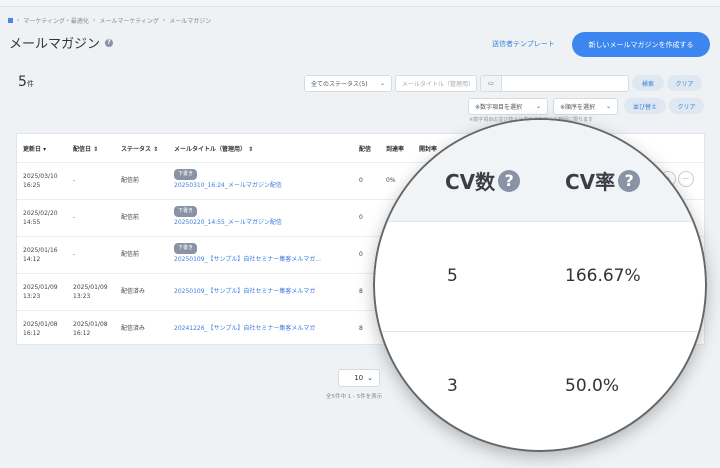  Describe the element at coordinates (228, 222) in the screenshot. I see `newsletter-title-link: 20250220_14:55_メールマガジン配信` at that location.